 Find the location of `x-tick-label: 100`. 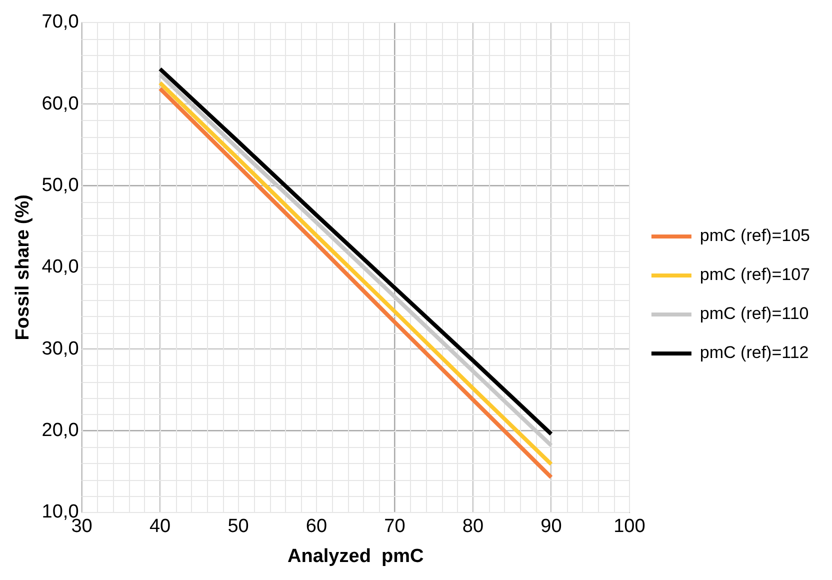

x-tick-label: 100 is located at coordinates (630, 527).